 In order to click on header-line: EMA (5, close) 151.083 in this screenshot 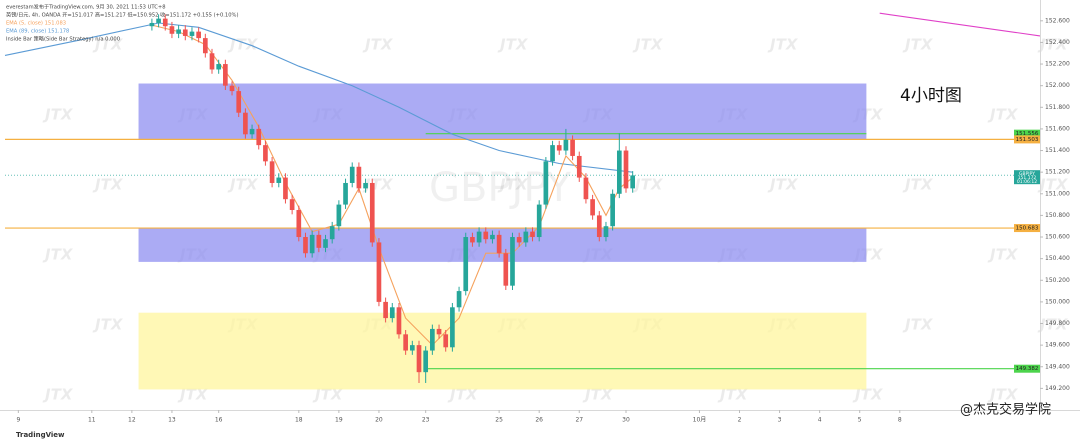, I will do `click(36, 24)`.